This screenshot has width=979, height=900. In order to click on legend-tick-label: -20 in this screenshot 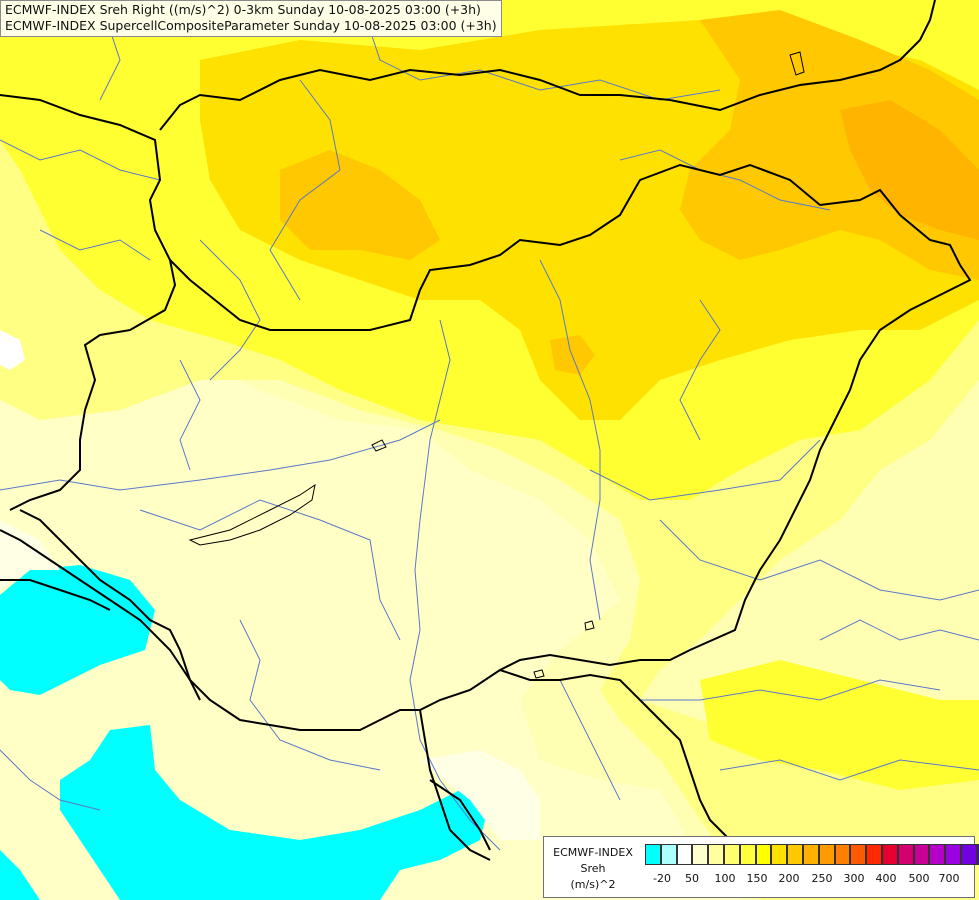, I will do `click(662, 878)`.